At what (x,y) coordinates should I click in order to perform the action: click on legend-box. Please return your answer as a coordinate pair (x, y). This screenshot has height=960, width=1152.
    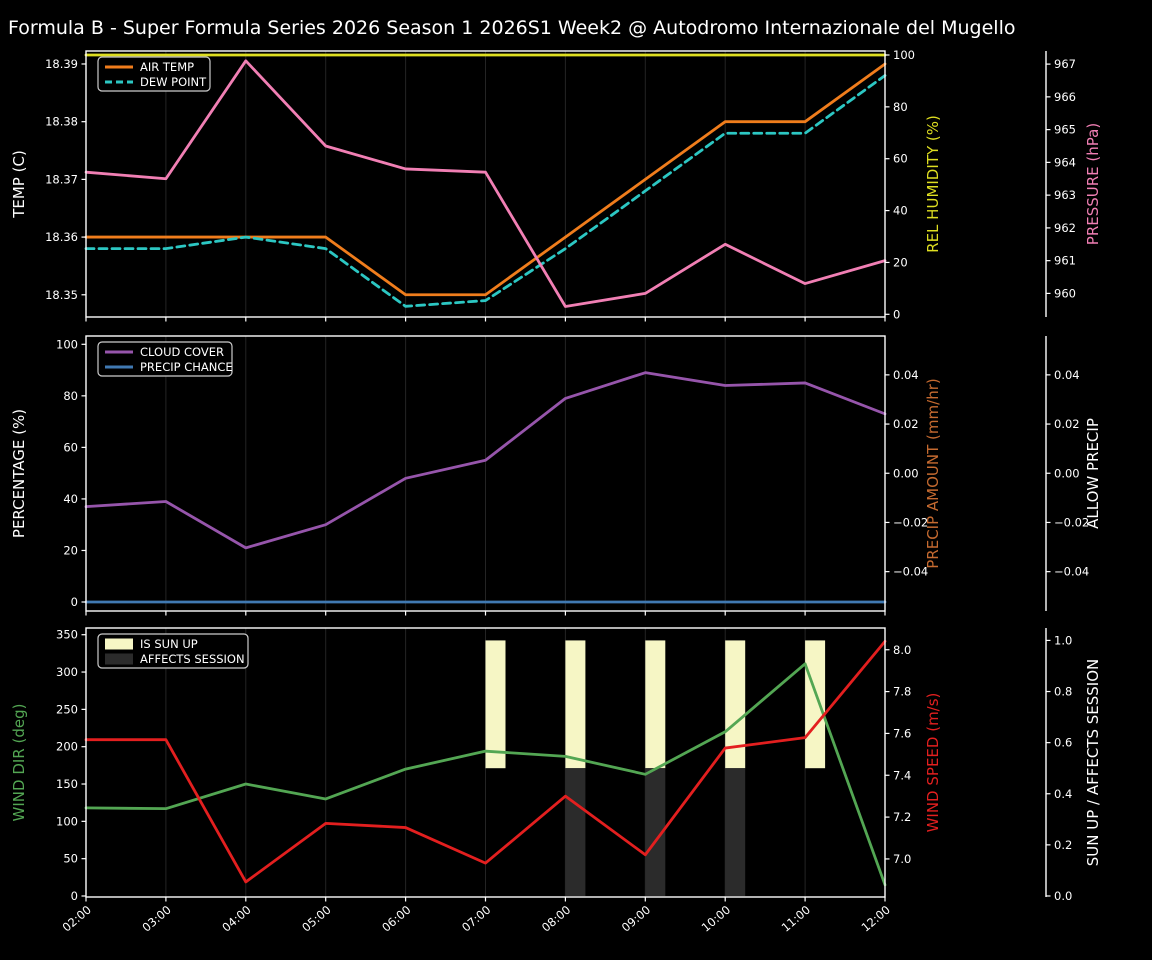
    Looking at the image, I should click on (173, 651).